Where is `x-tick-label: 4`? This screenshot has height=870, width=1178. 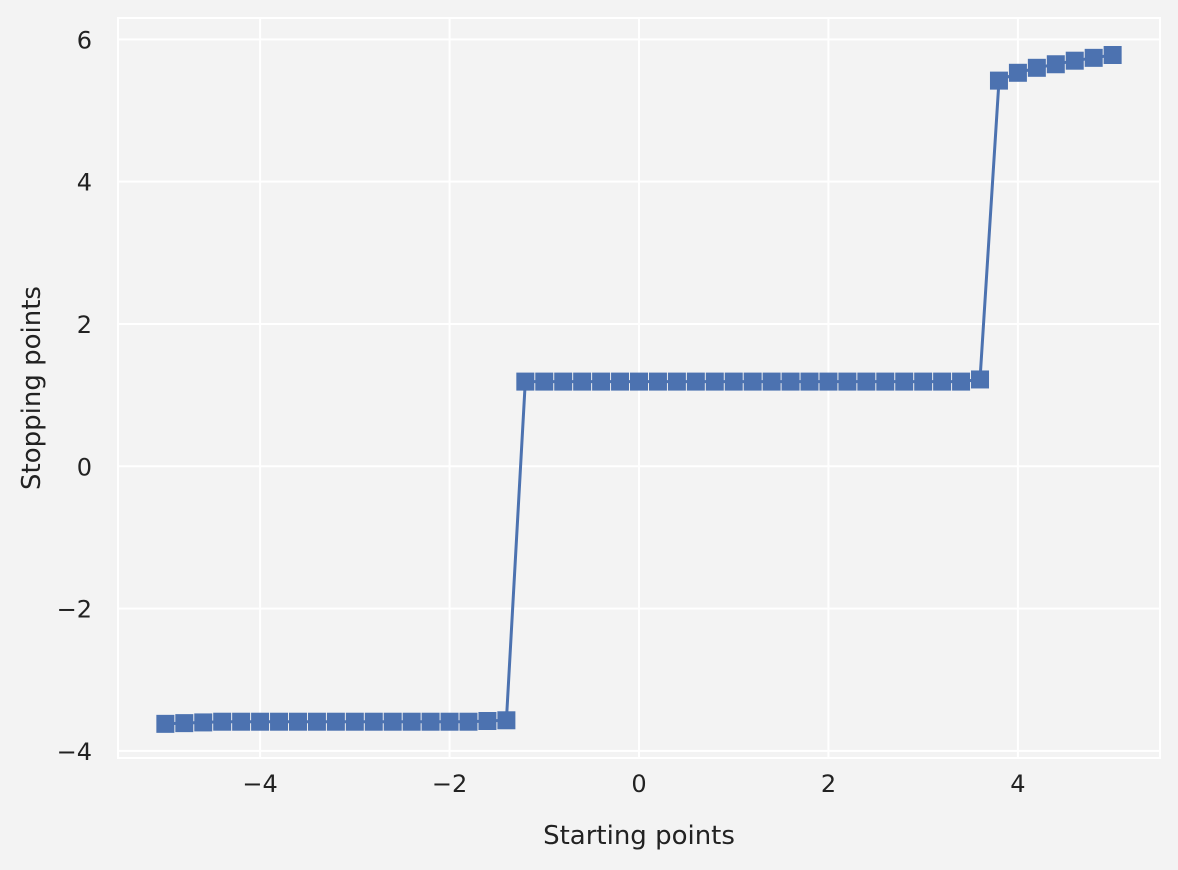 x-tick-label: 4 is located at coordinates (1017, 784).